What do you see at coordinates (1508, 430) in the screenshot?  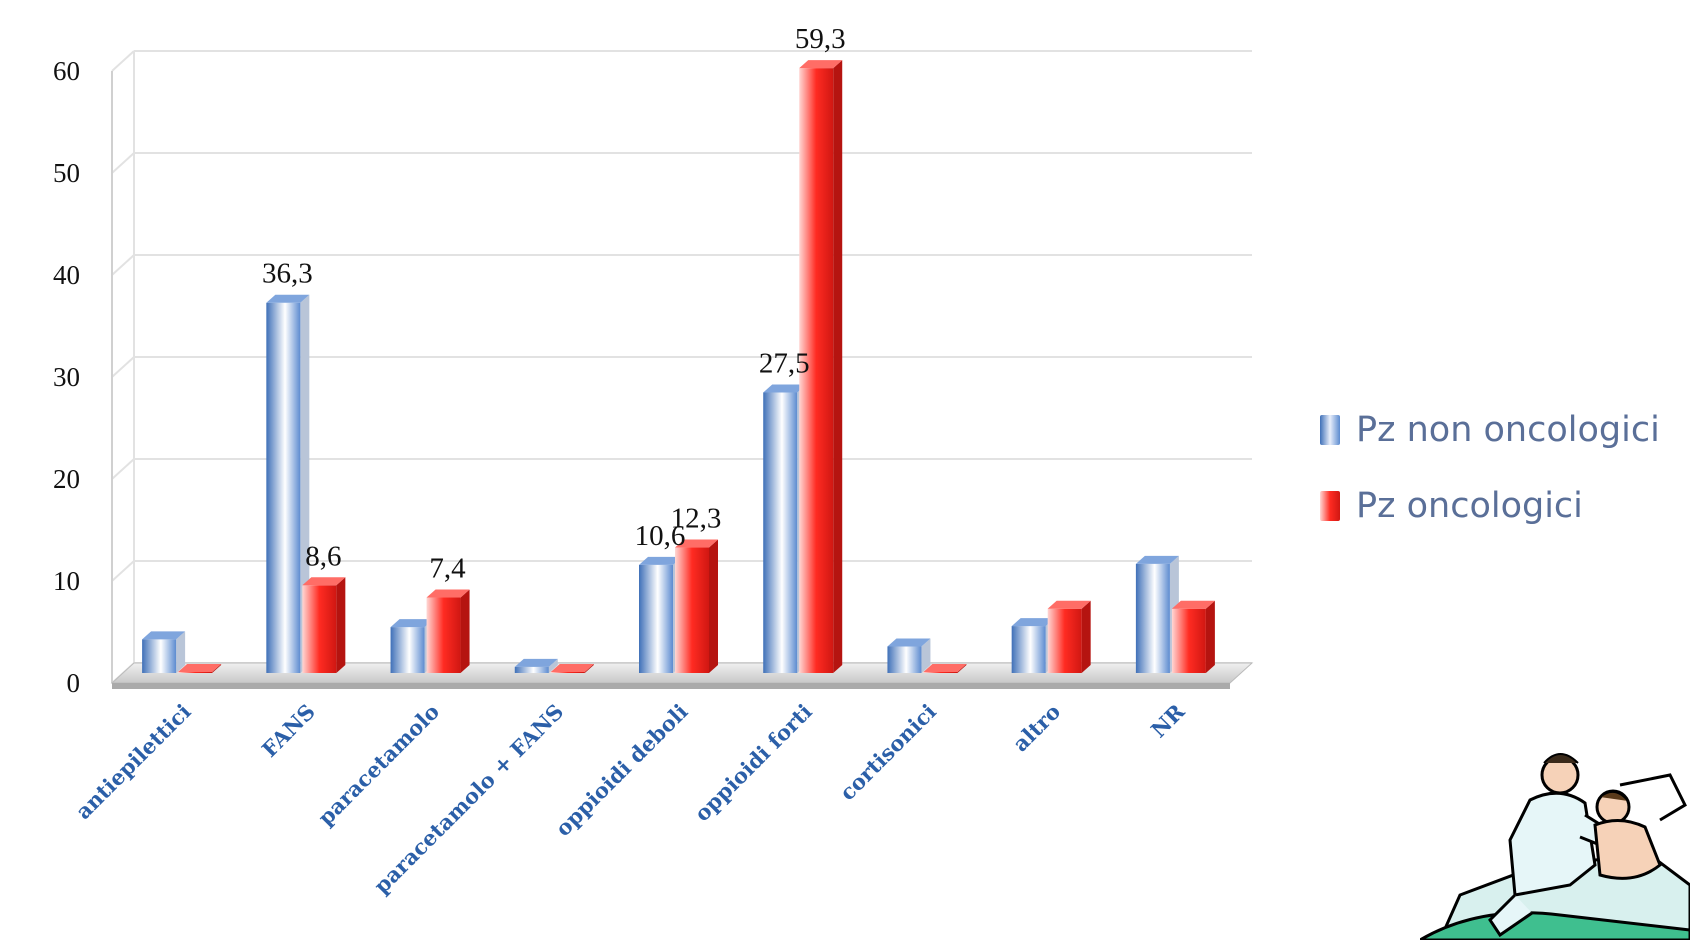 I see `legend-label: Pz non oncologici` at bounding box center [1508, 430].